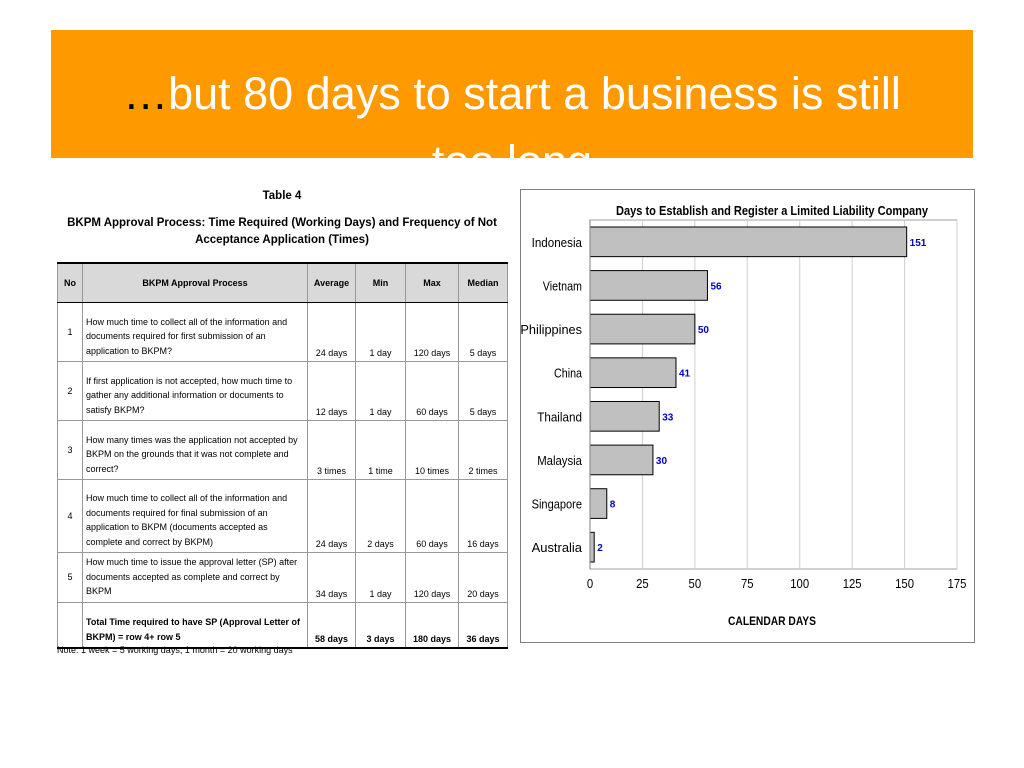 Image resolution: width=1024 pixels, height=768 pixels. I want to click on data-label: 30, so click(662, 461).